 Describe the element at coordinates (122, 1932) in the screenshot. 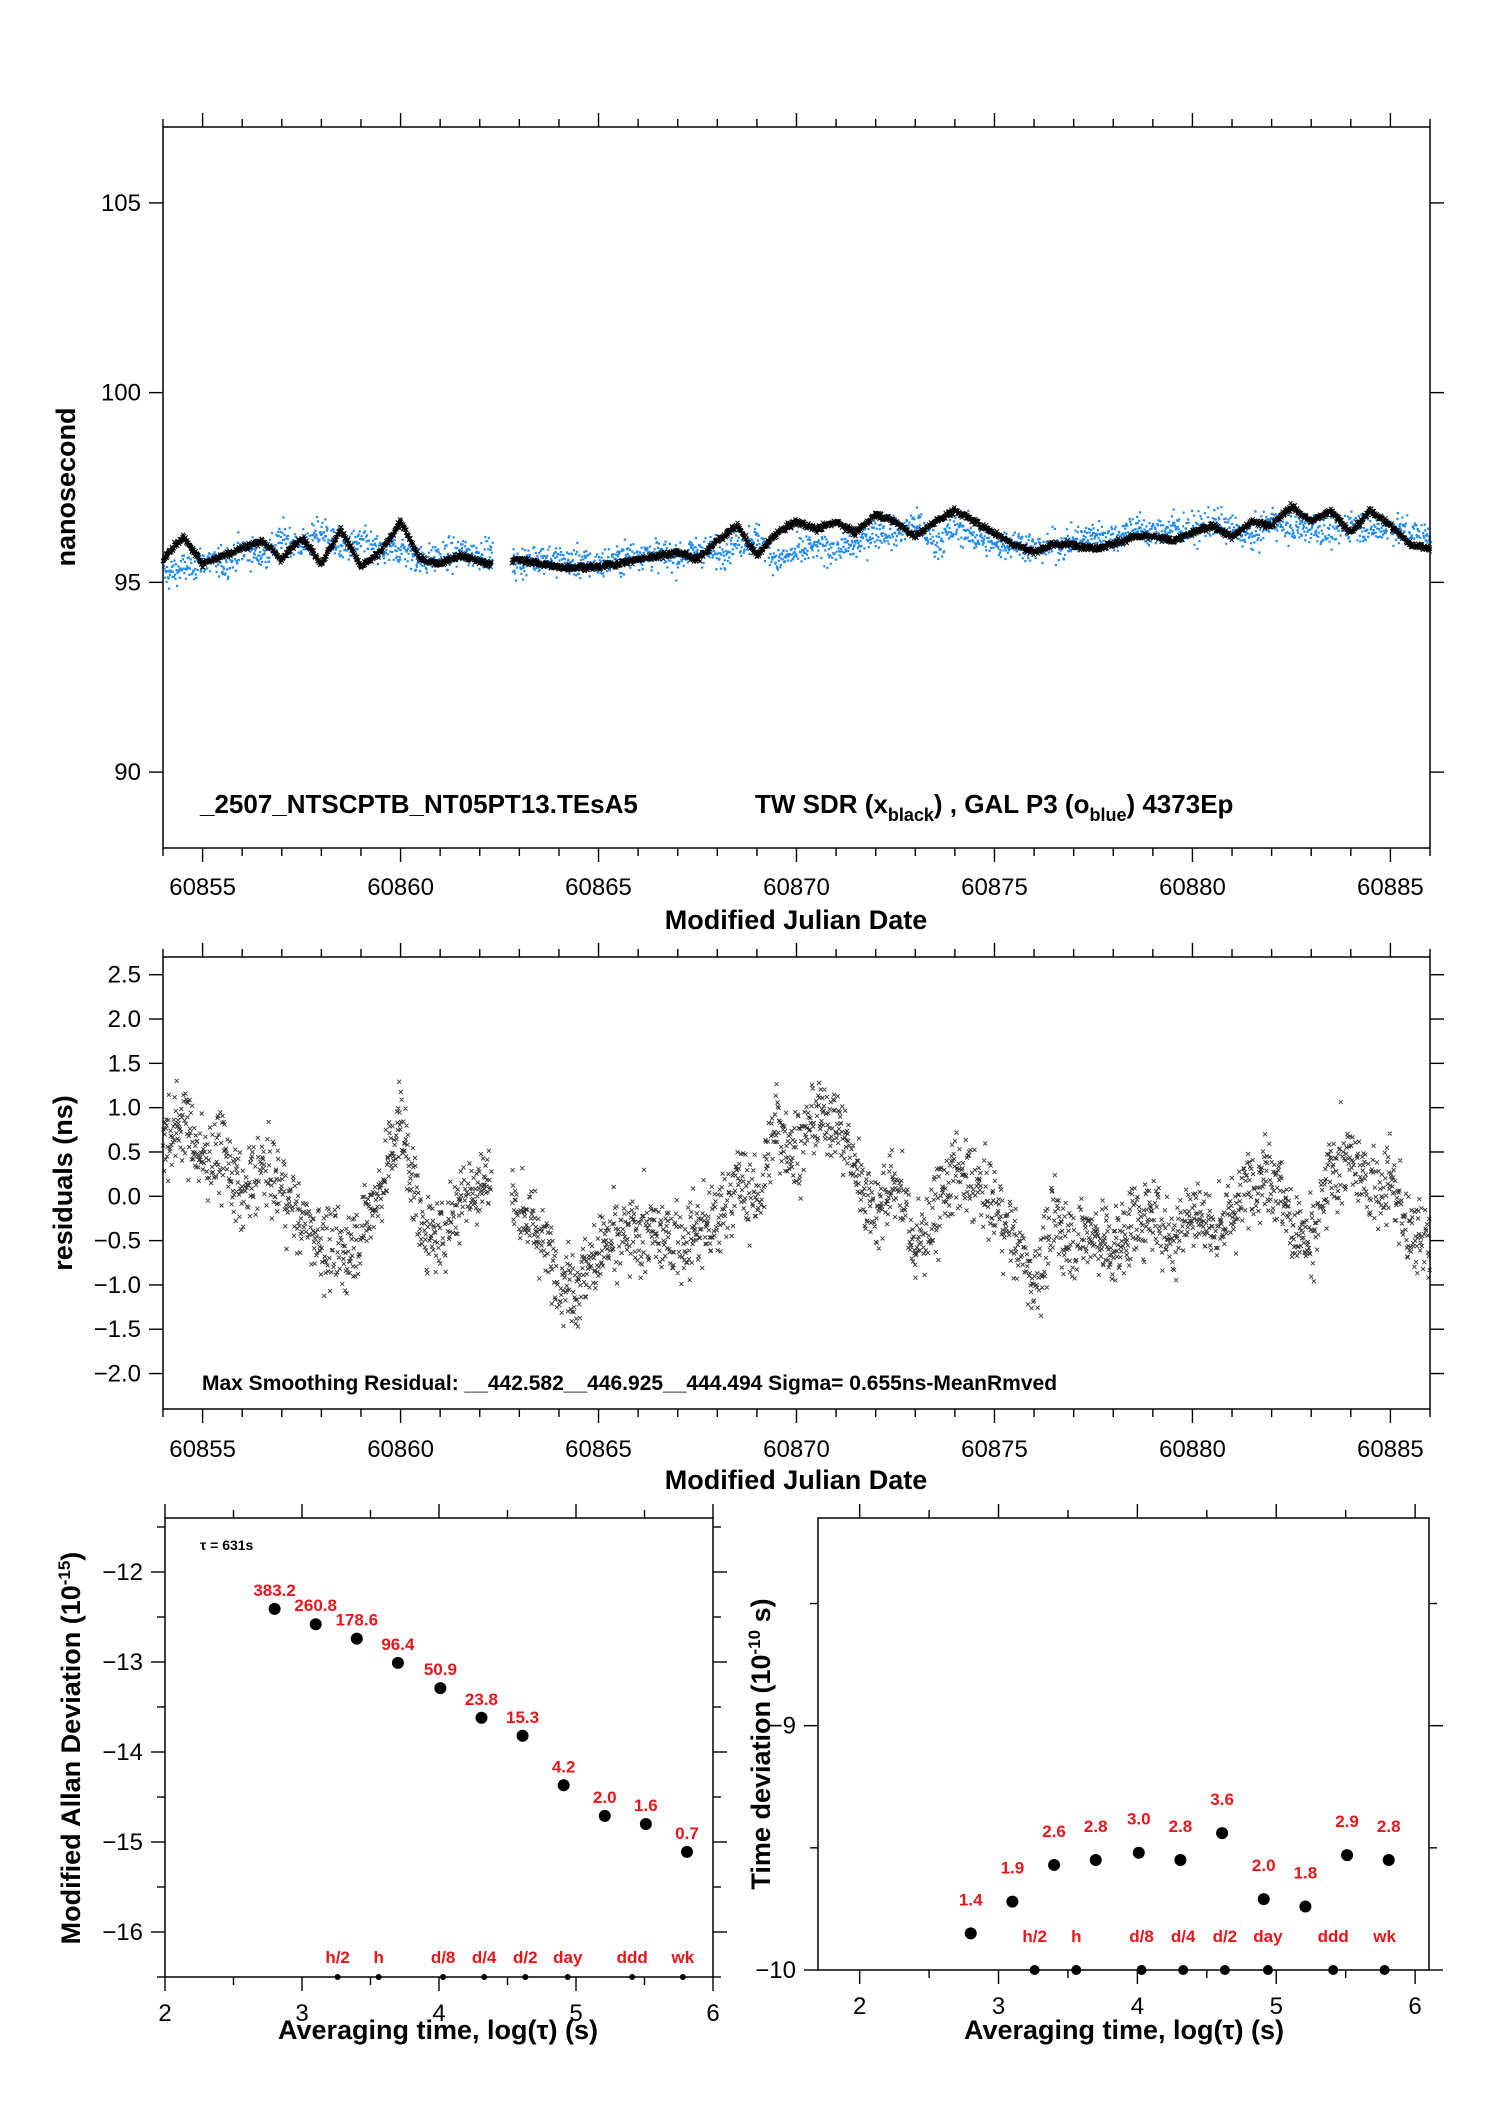

I see `y-tick-label: −16` at that location.